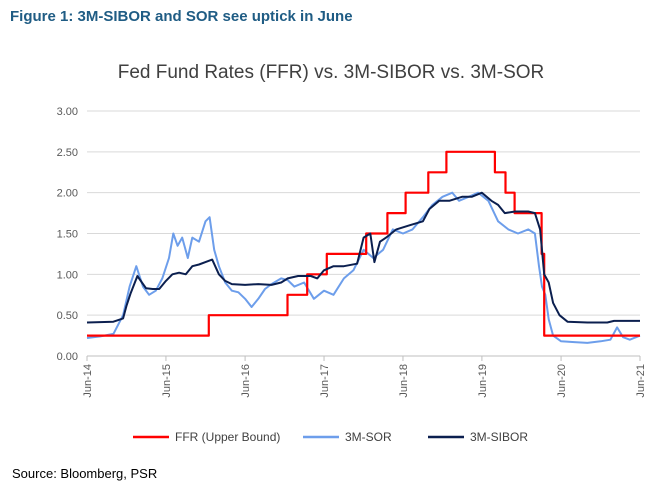  I want to click on x-tick-label: Jun-16, so click(246, 381).